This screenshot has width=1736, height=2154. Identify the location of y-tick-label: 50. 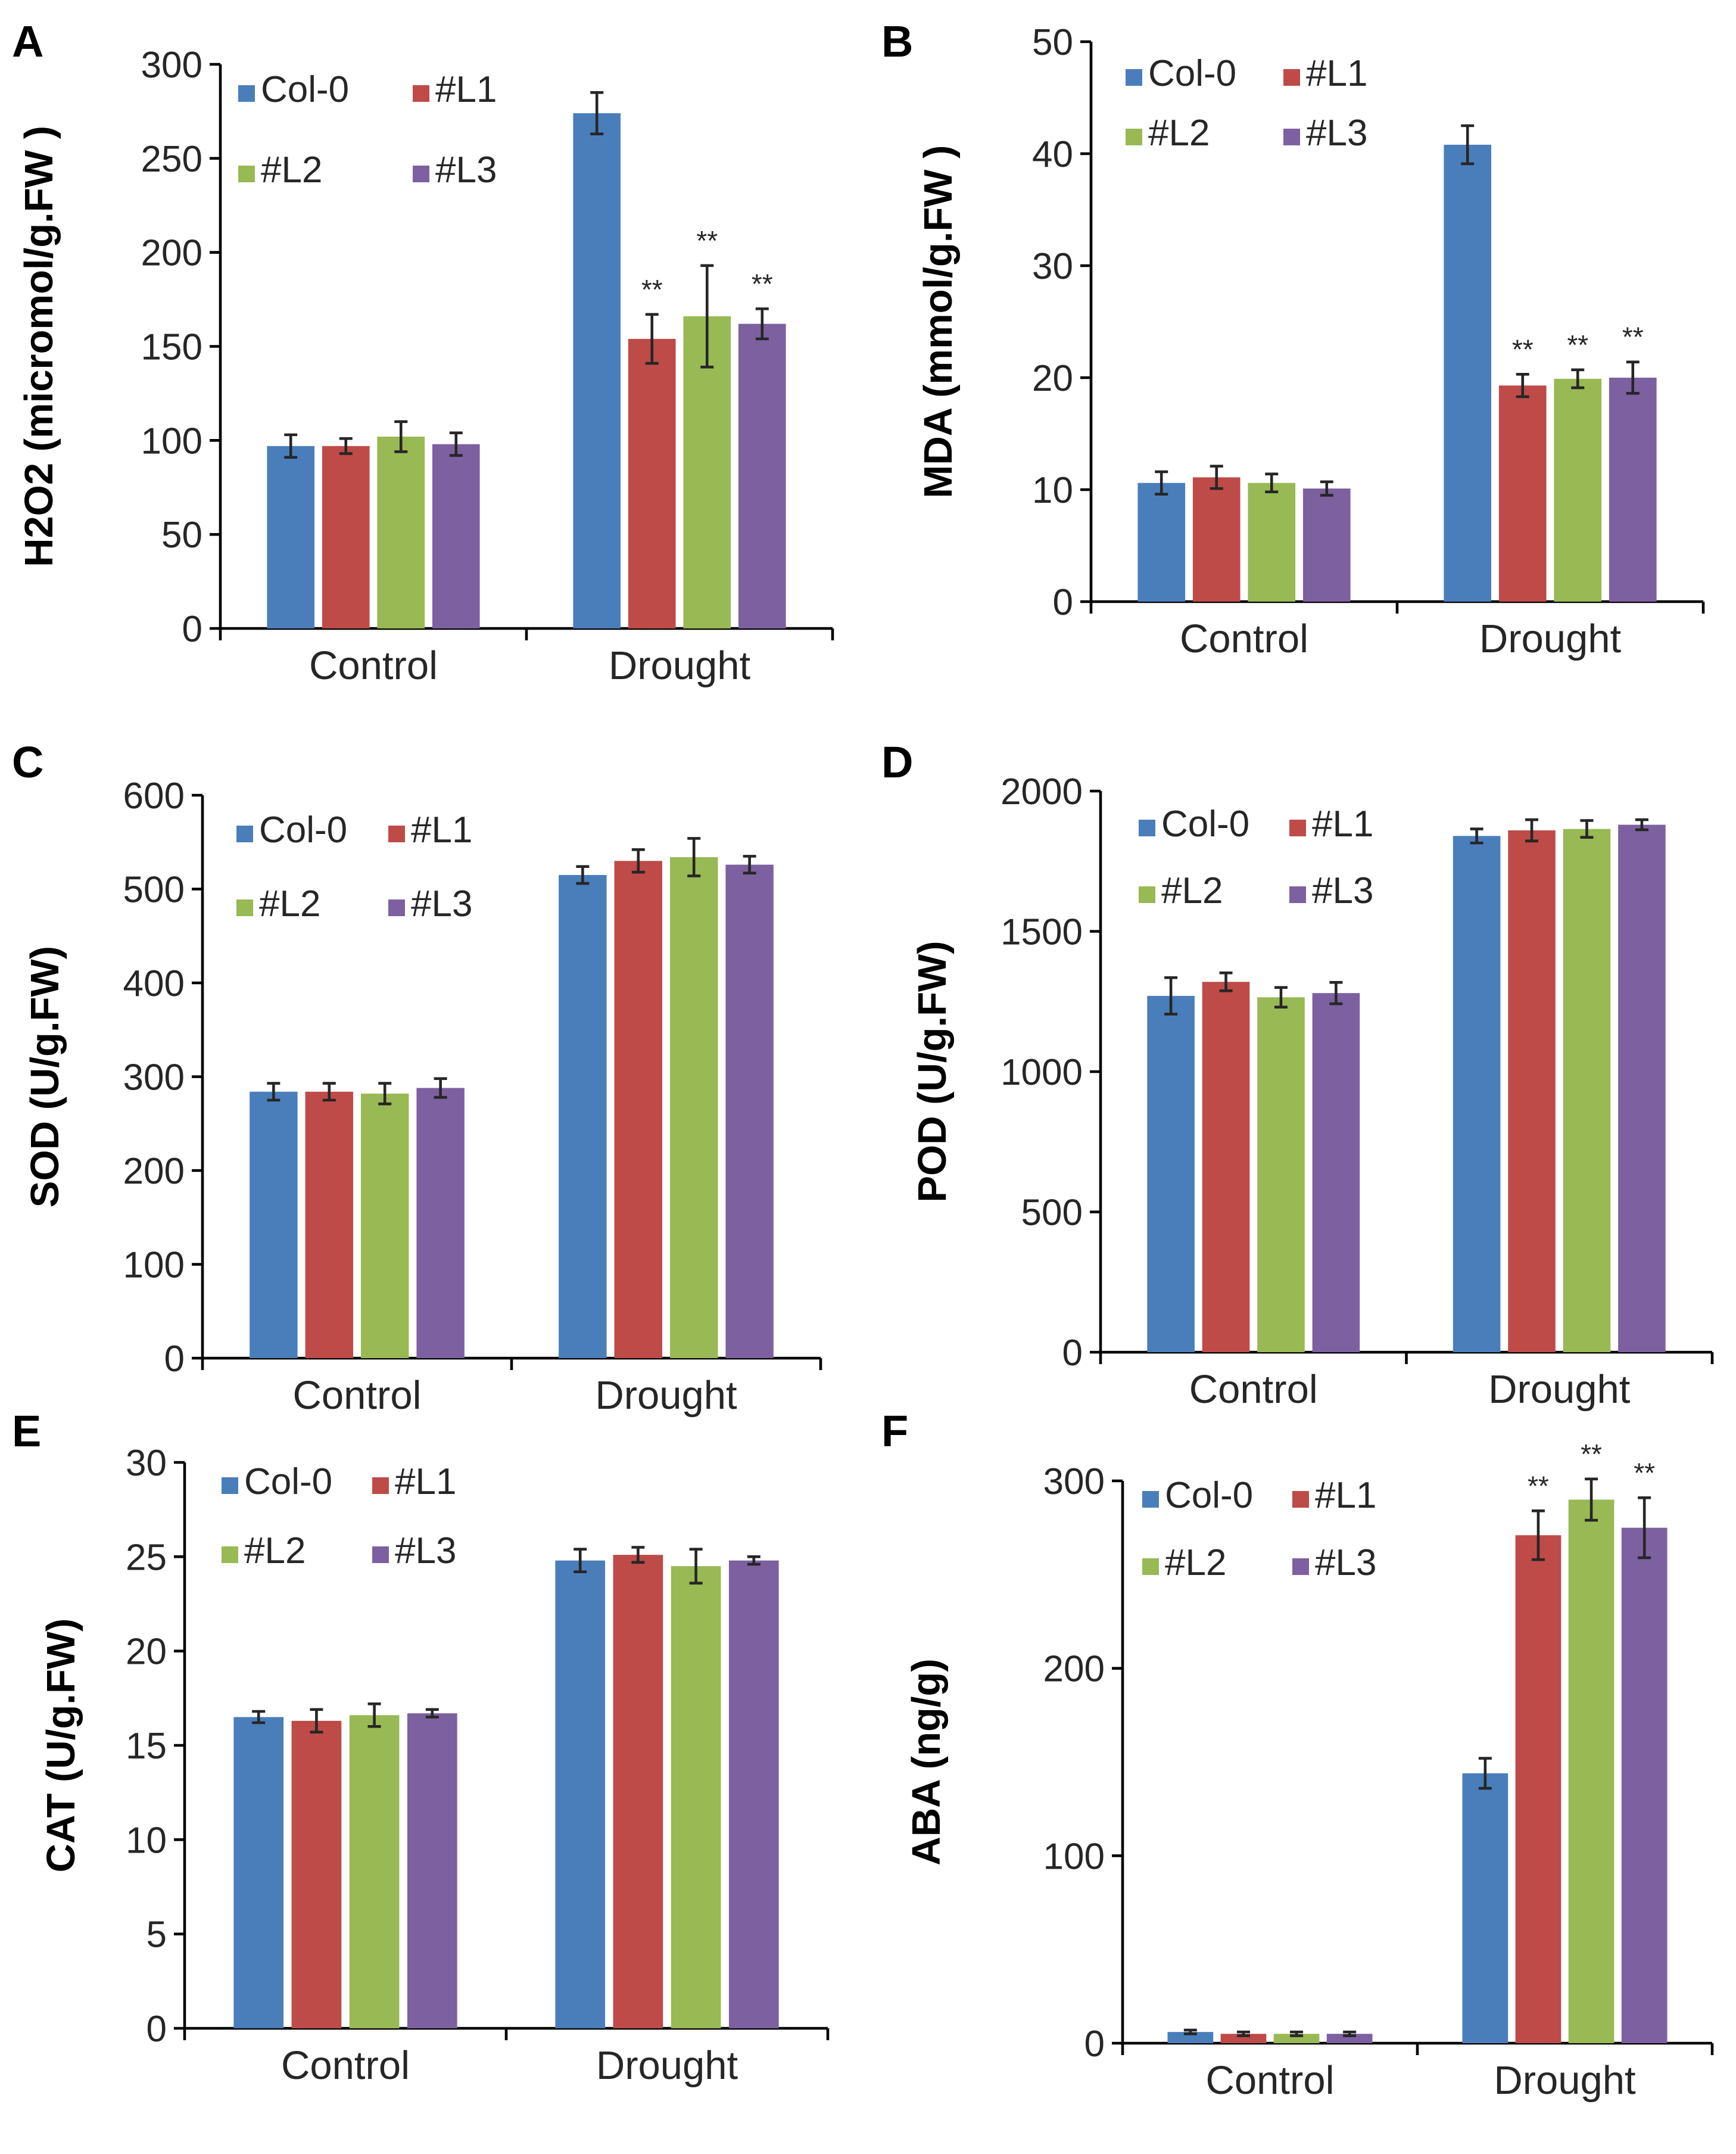
(1052, 42).